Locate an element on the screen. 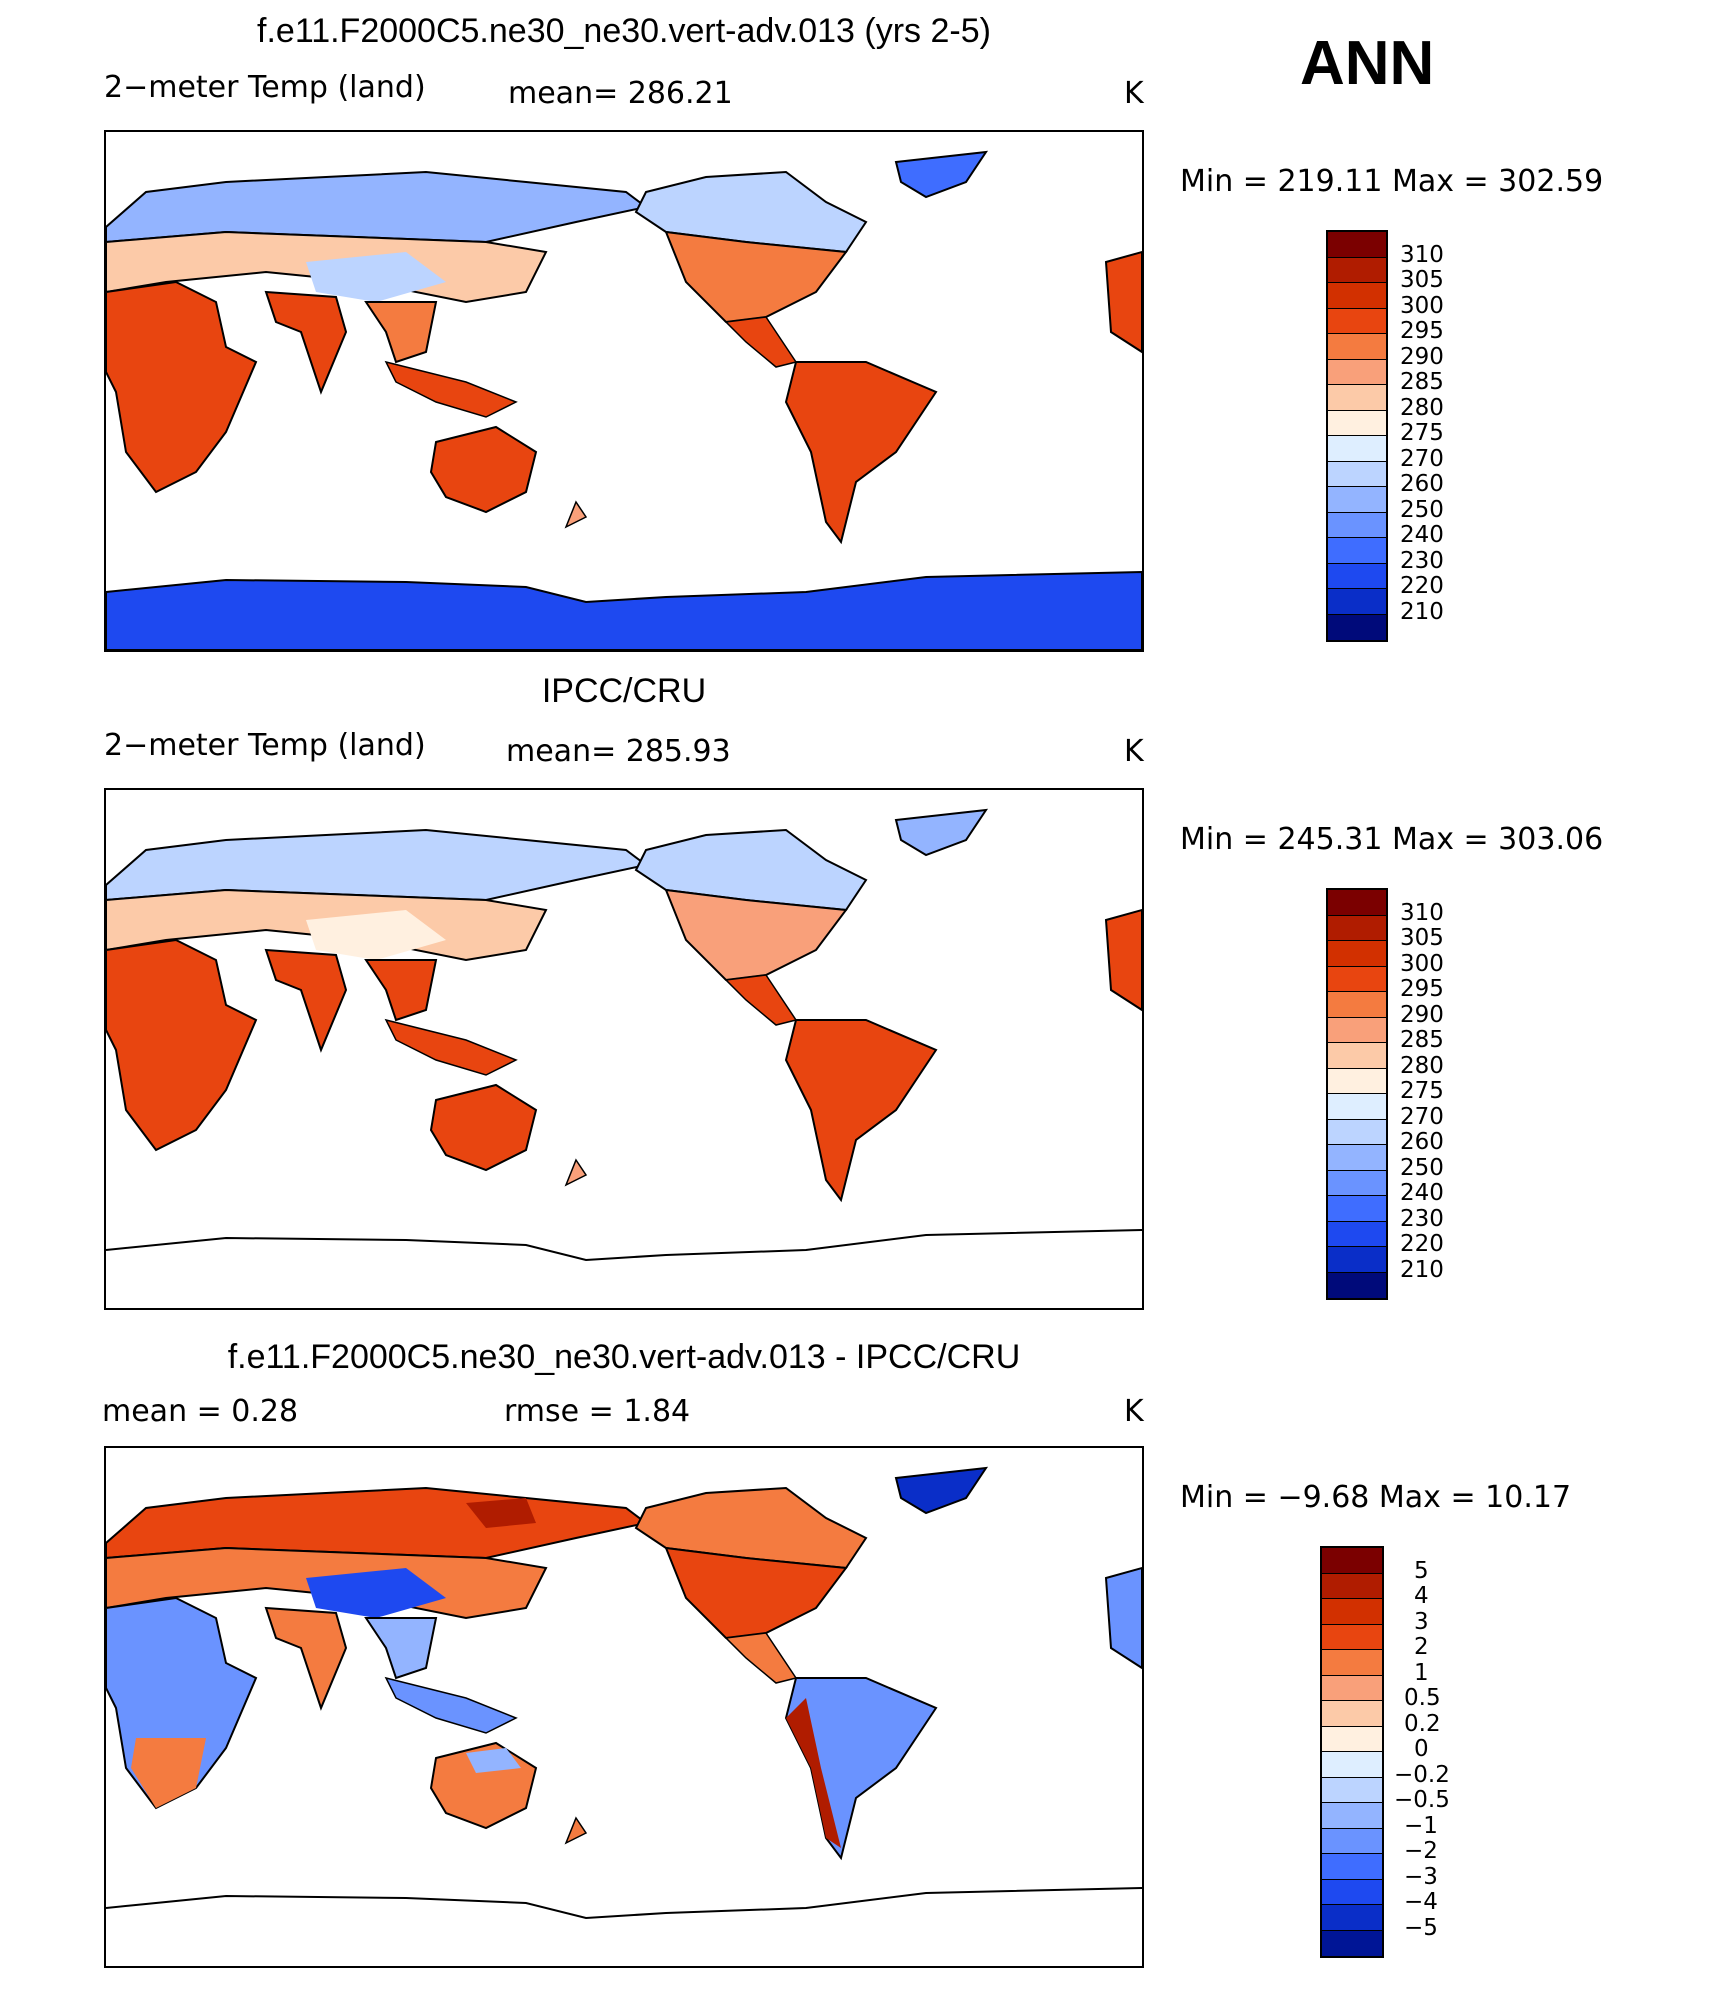 The height and width of the screenshot is (1991, 1710). panel-1-colorbar is located at coordinates (1357, 436).